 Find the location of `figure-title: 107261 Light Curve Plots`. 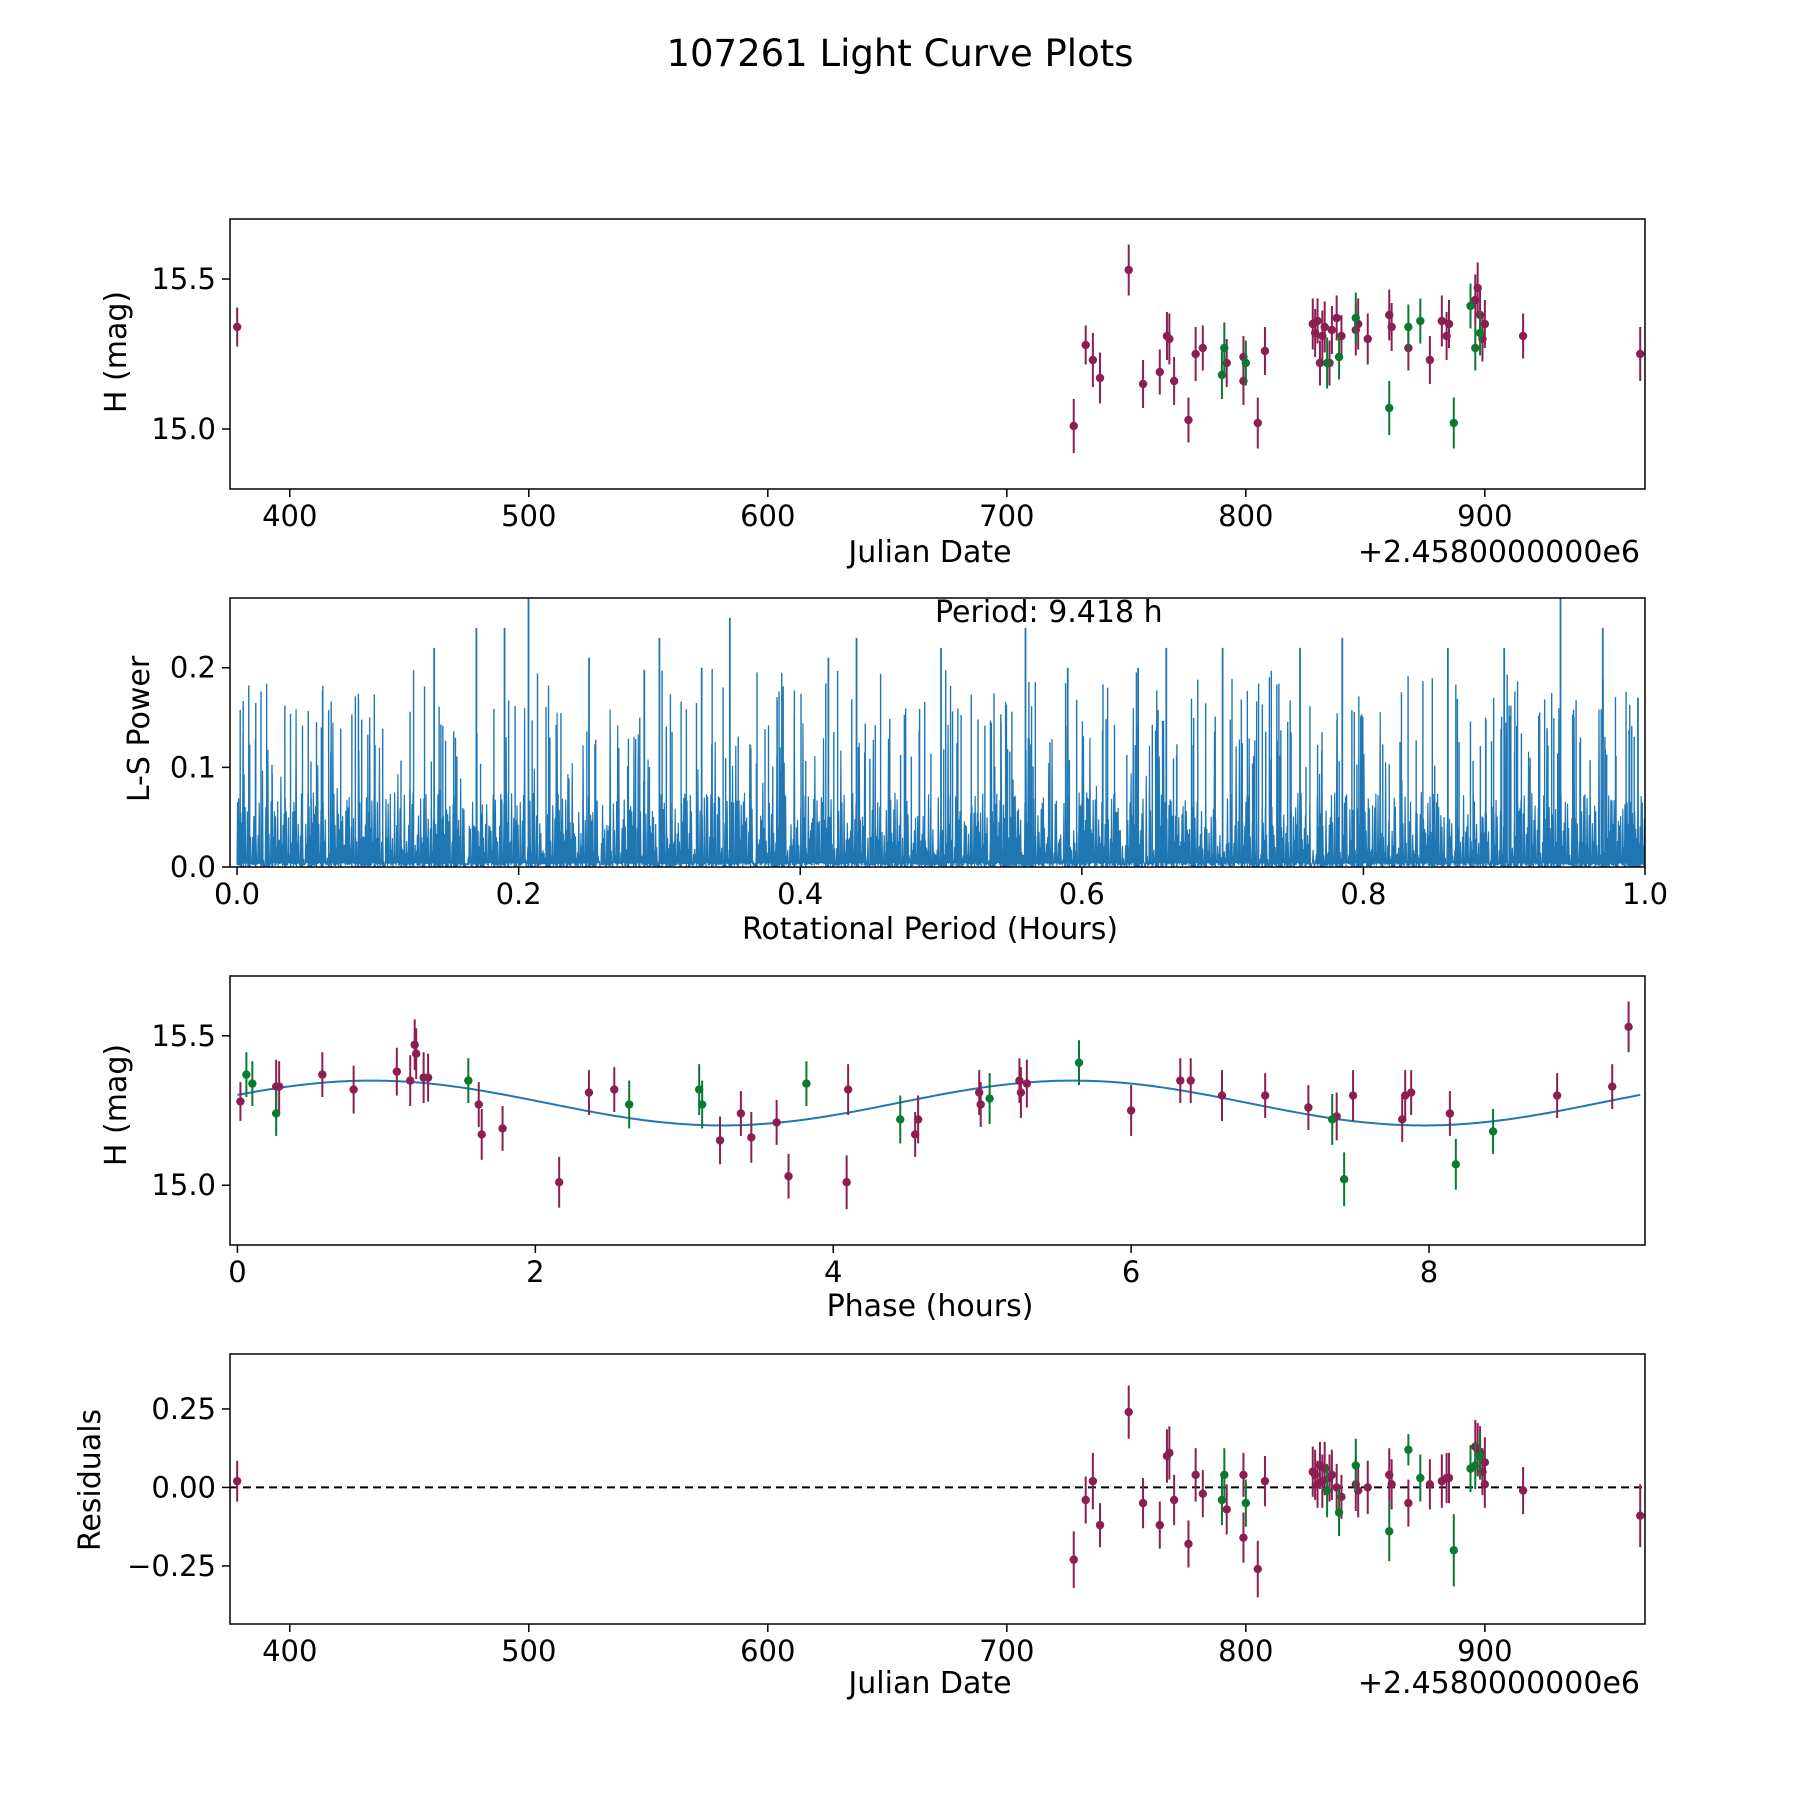

figure-title: 107261 Light Curve Plots is located at coordinates (899, 53).